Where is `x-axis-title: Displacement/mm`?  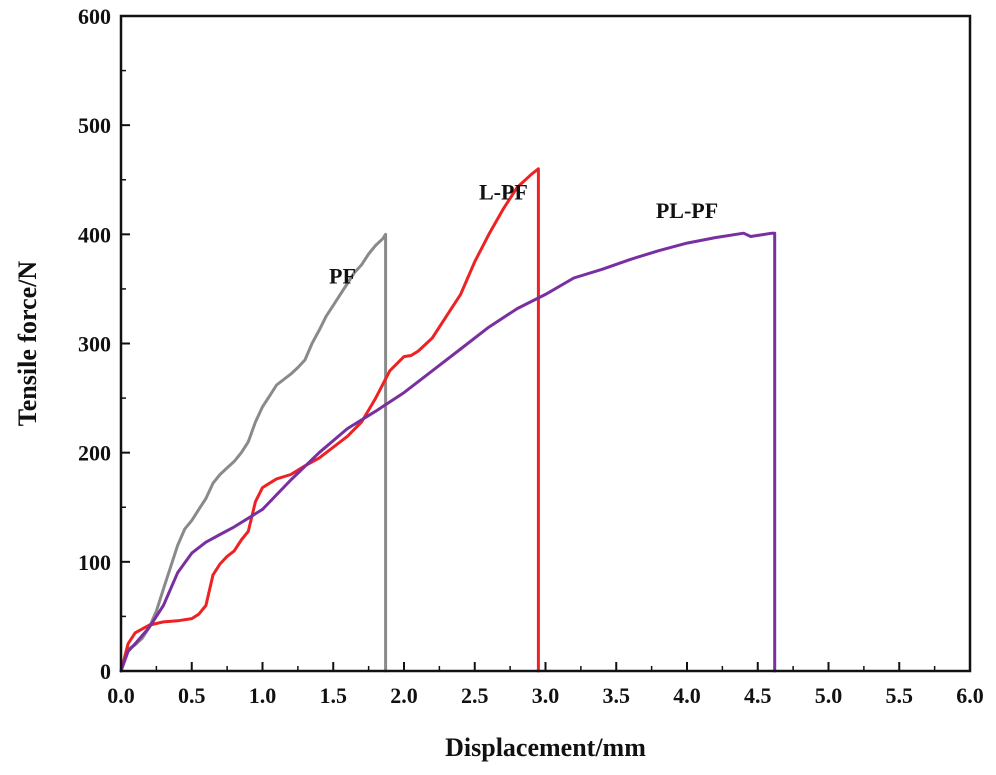
x-axis-title: Displacement/mm is located at coordinates (545, 747).